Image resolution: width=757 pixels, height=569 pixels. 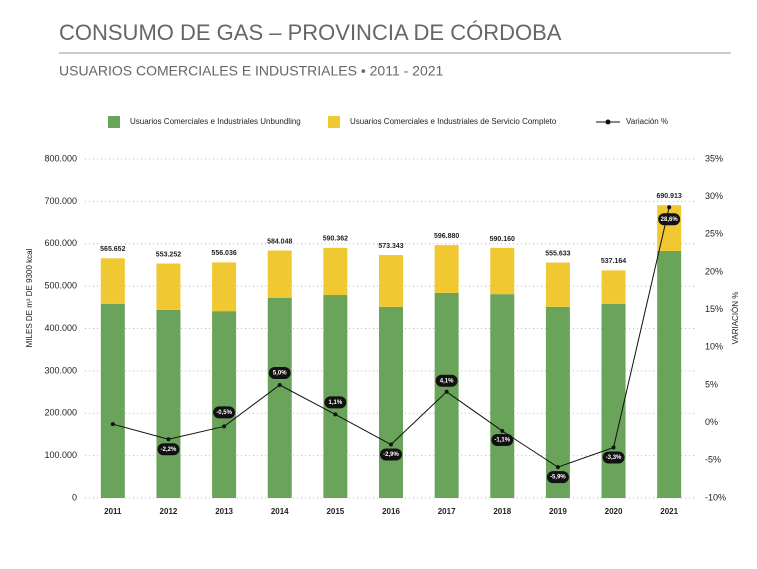 I want to click on total-label: 573.343, so click(x=390, y=246).